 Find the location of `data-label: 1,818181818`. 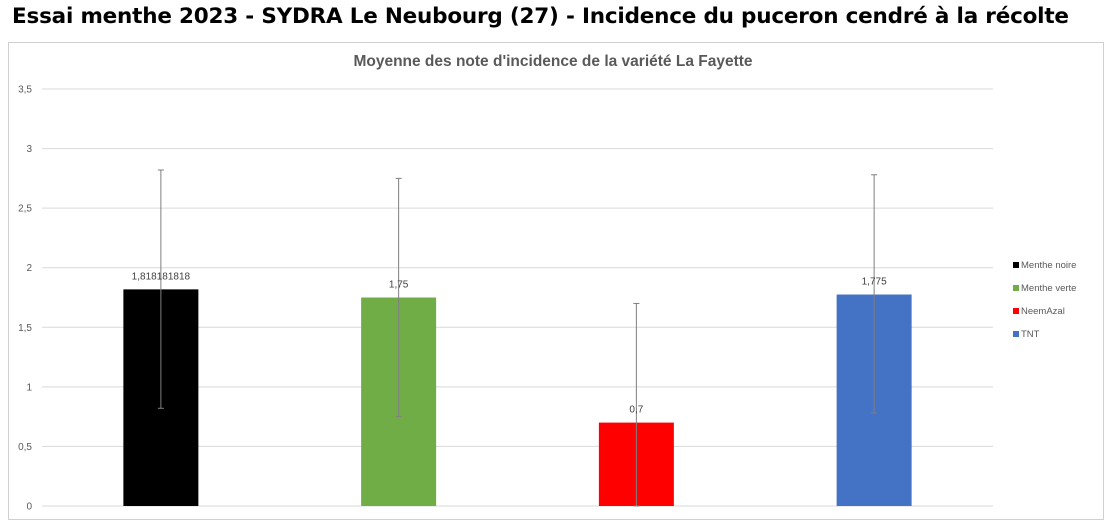

data-label: 1,818181818 is located at coordinates (161, 276).